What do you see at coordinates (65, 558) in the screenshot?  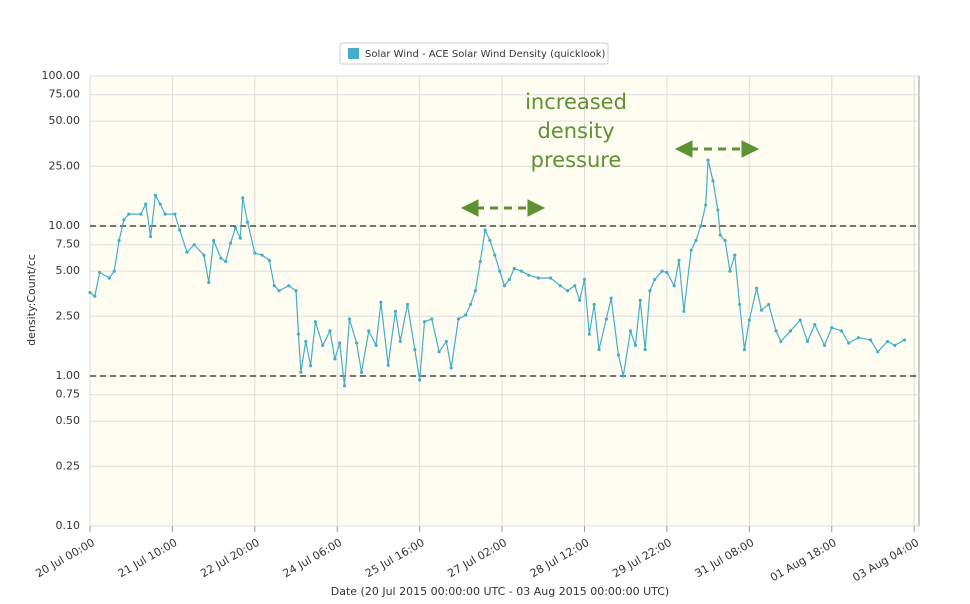 I see `x-tick-label: 20 Jul 00:00` at bounding box center [65, 558].